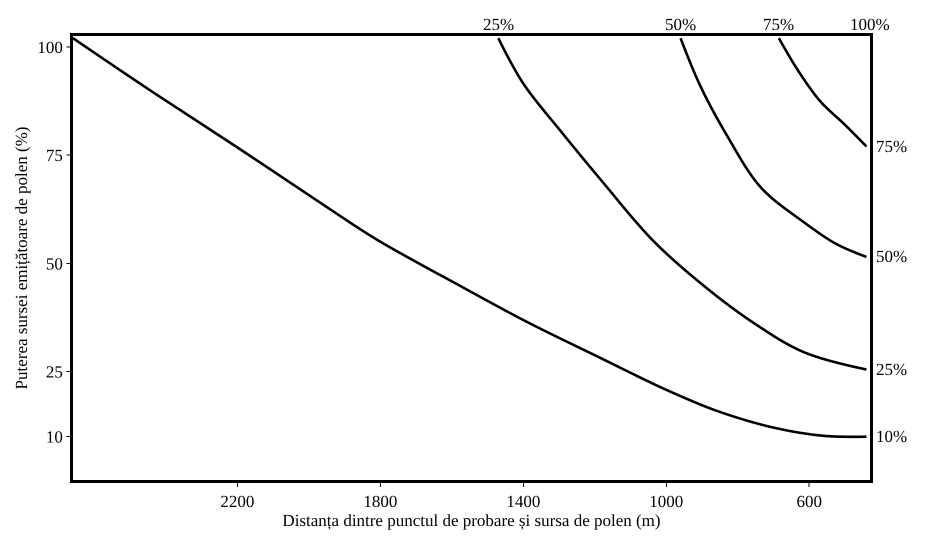 This screenshot has height=541, width=927. What do you see at coordinates (809, 502) in the screenshot?
I see `x-tick-label: 600` at bounding box center [809, 502].